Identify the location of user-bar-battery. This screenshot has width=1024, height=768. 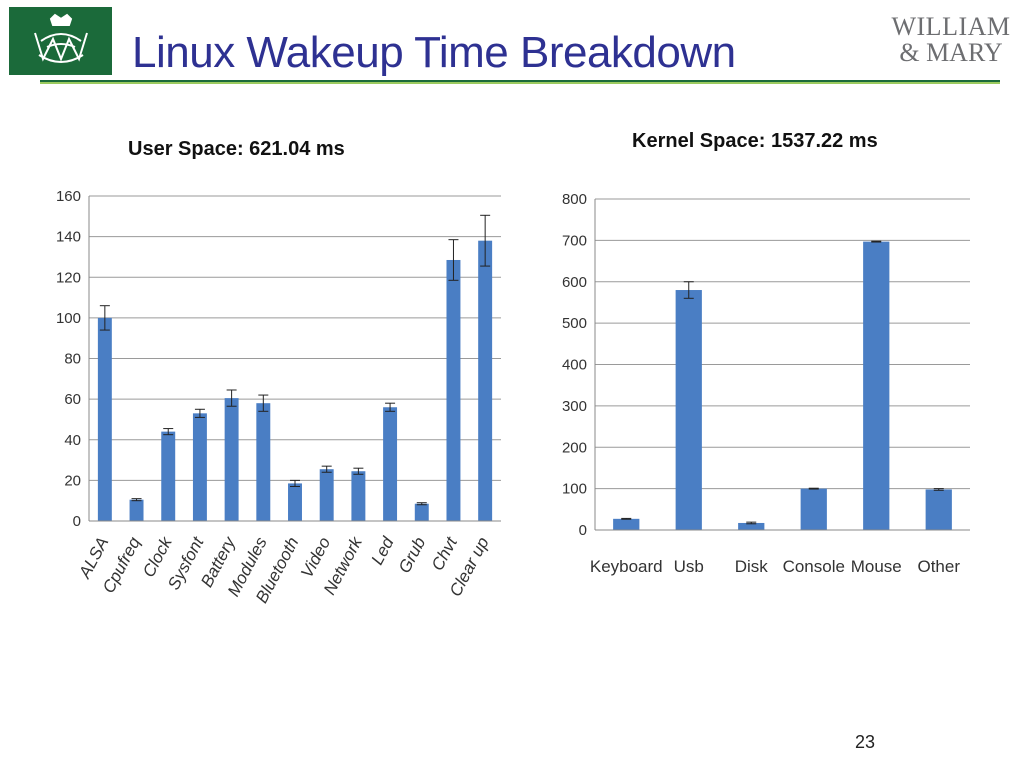
(231, 459).